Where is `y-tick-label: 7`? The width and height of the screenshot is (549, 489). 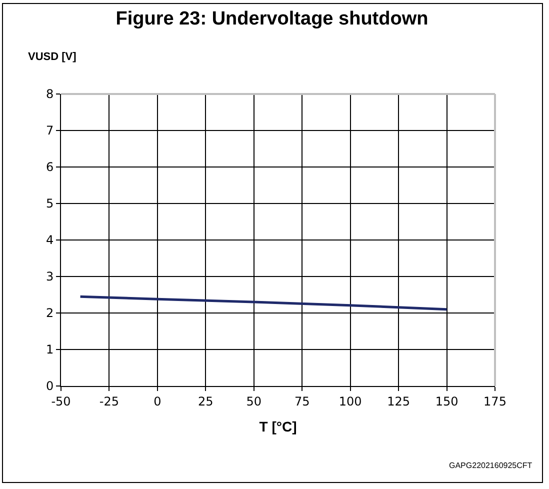 y-tick-label: 7 is located at coordinates (50, 131).